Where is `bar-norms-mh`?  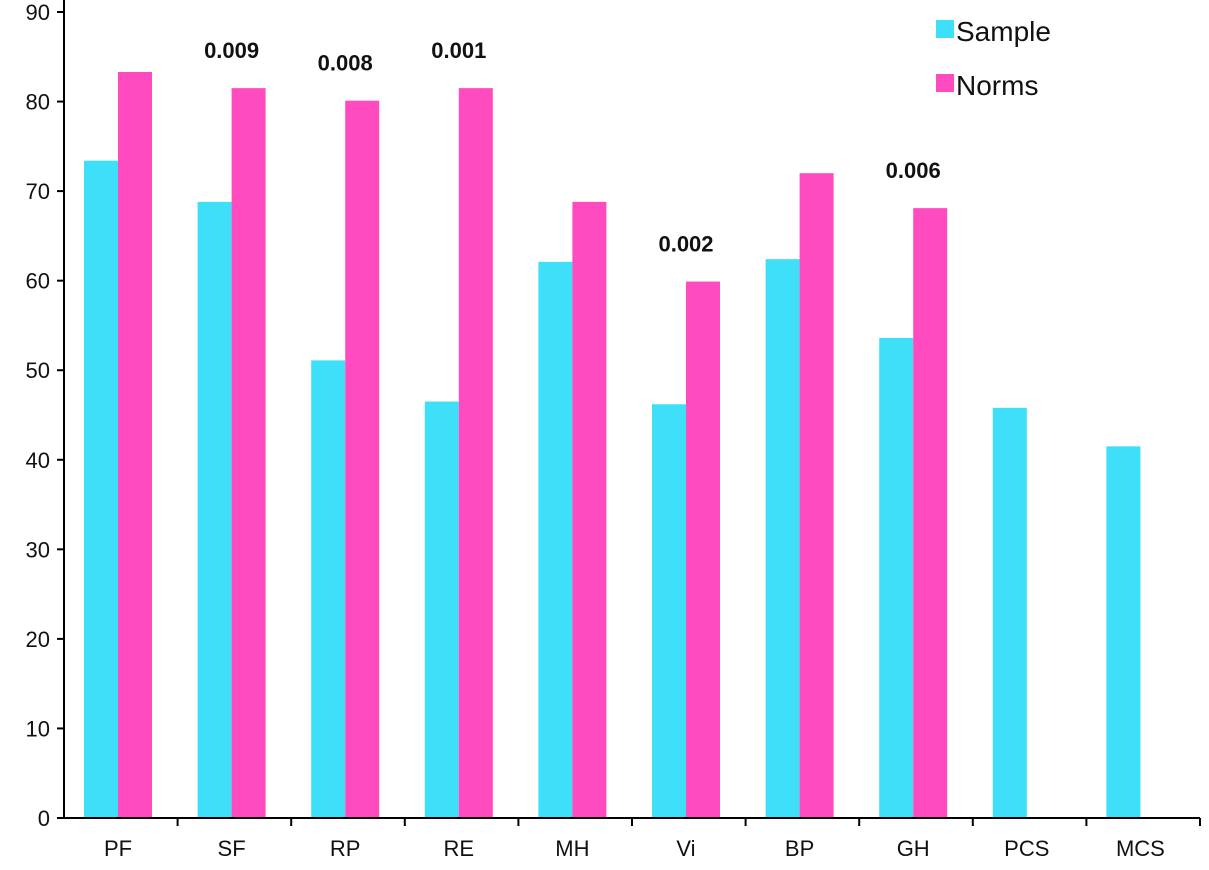 bar-norms-mh is located at coordinates (589, 509).